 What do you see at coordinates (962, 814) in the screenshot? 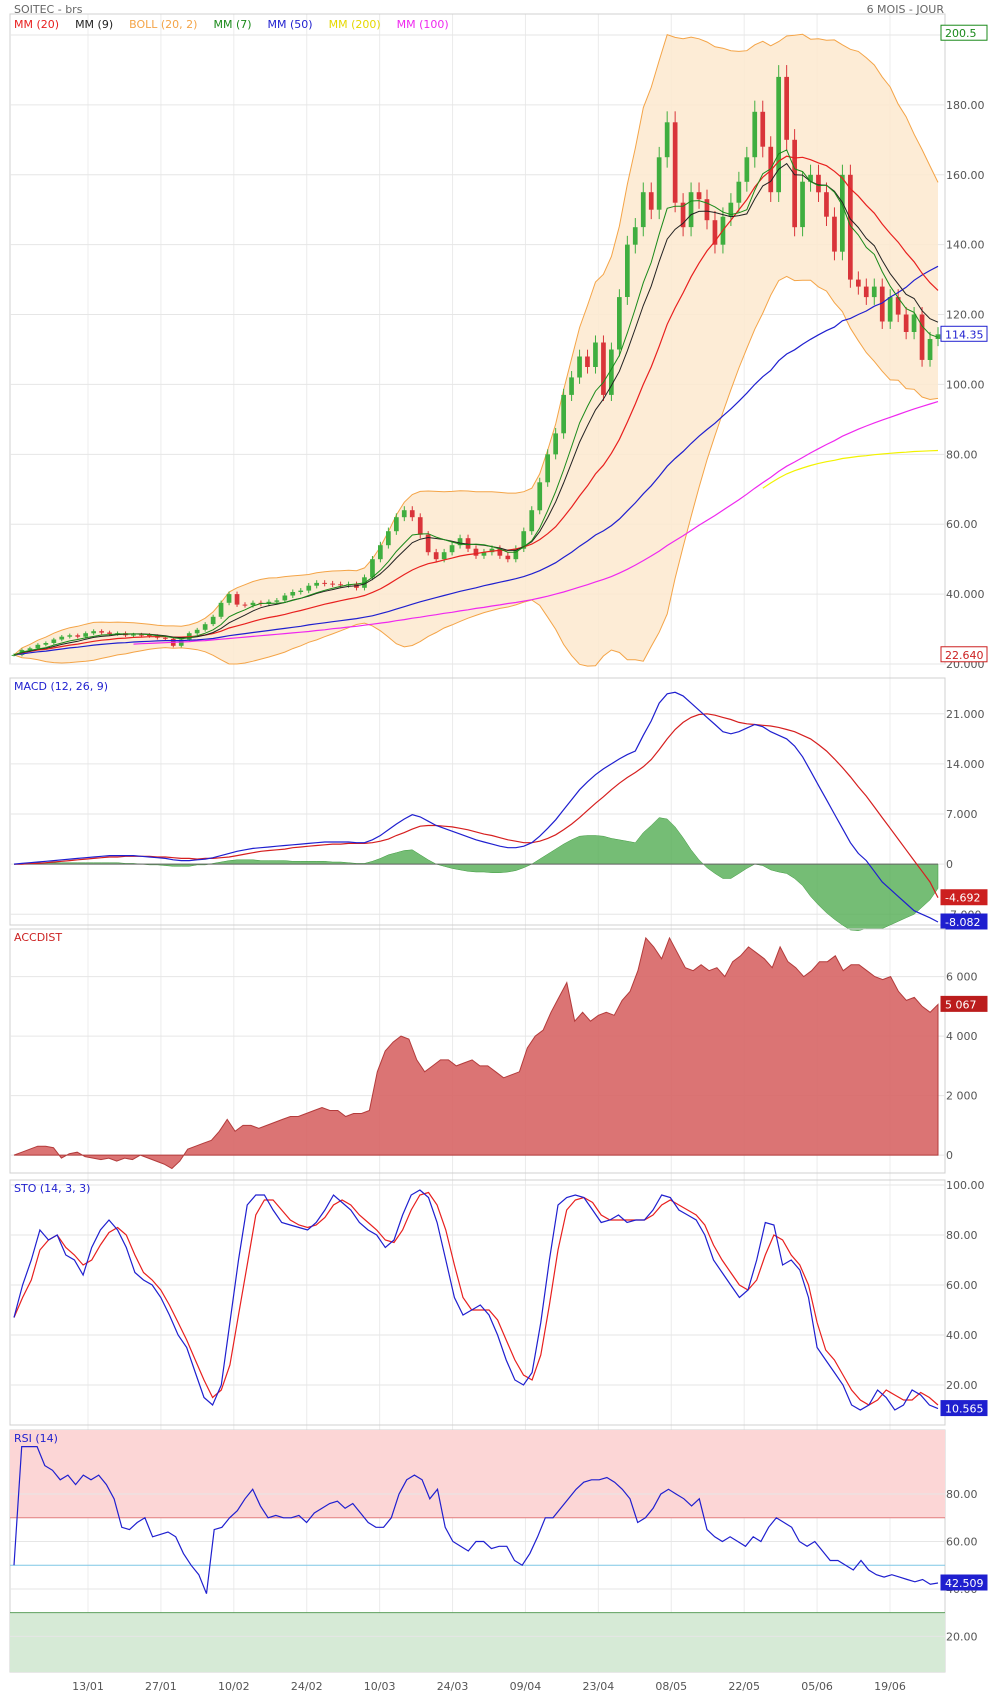
I see `y-tick-label-1-2: 7.000` at bounding box center [962, 814].